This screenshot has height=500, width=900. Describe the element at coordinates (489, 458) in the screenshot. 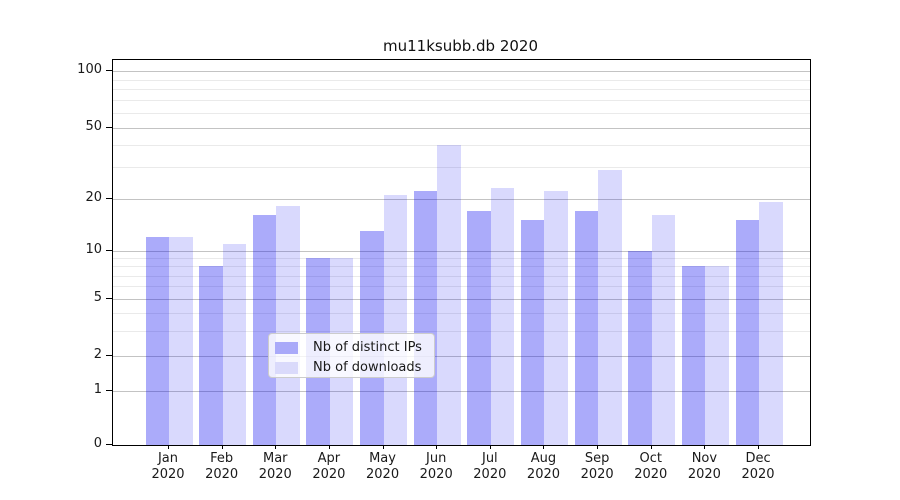

I see `x-tick-month: Jul` at that location.